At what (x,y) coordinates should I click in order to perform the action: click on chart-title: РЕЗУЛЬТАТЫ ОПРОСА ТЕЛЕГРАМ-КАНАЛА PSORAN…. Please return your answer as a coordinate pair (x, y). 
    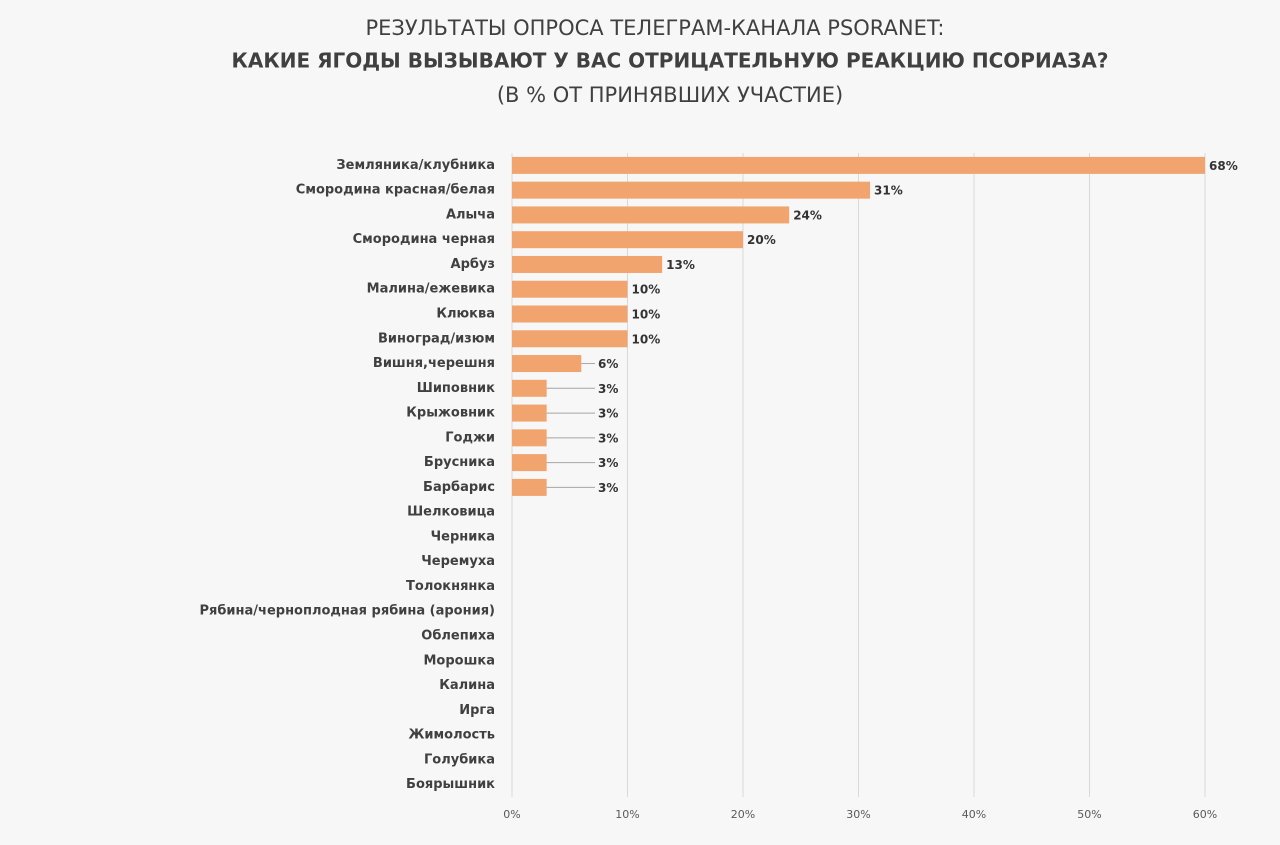
    Looking at the image, I should click on (655, 28).